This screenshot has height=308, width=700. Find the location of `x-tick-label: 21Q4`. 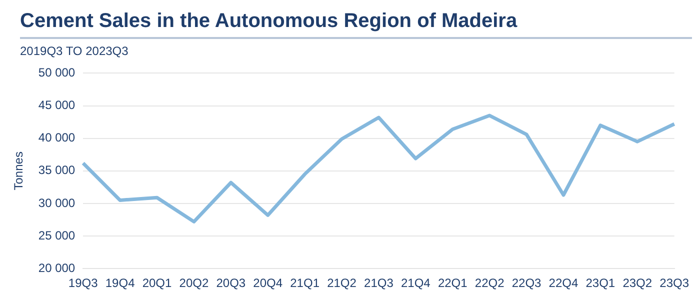

x-tick-label: 21Q4 is located at coordinates (415, 283).